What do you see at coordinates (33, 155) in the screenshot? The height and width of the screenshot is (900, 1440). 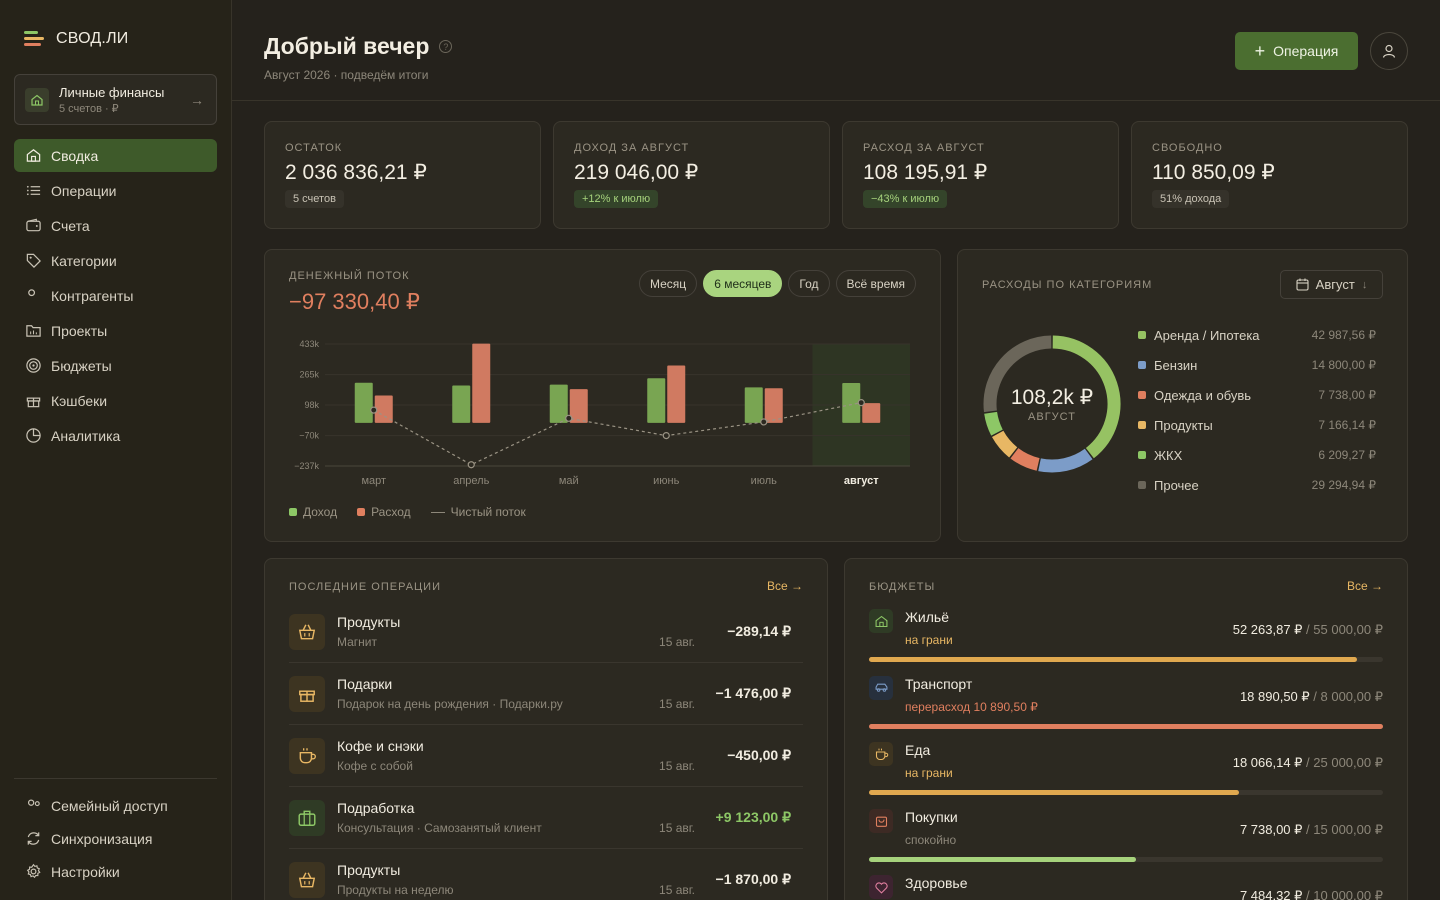 I see `home-icon` at bounding box center [33, 155].